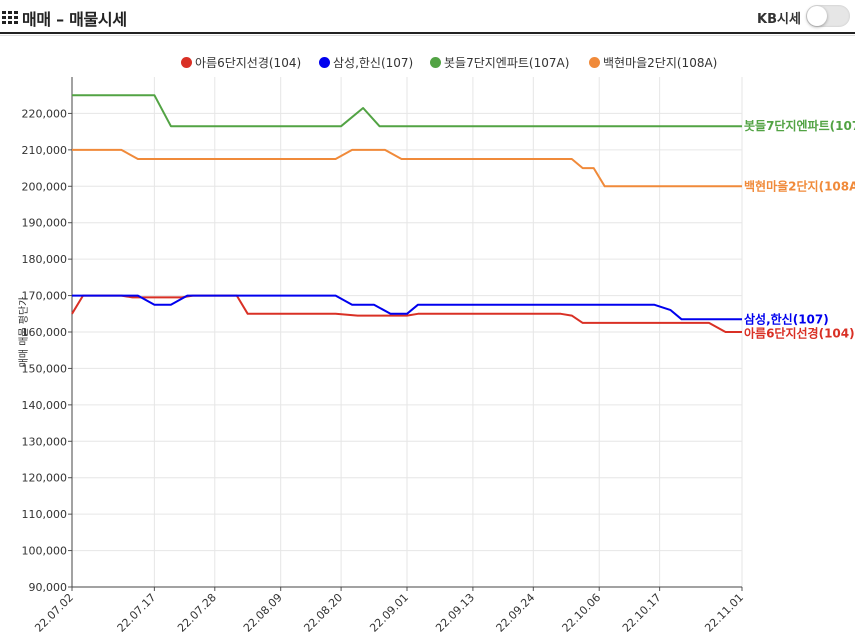  Describe the element at coordinates (516, 613) in the screenshot. I see `x-tick-label: 22.09.24` at that location.